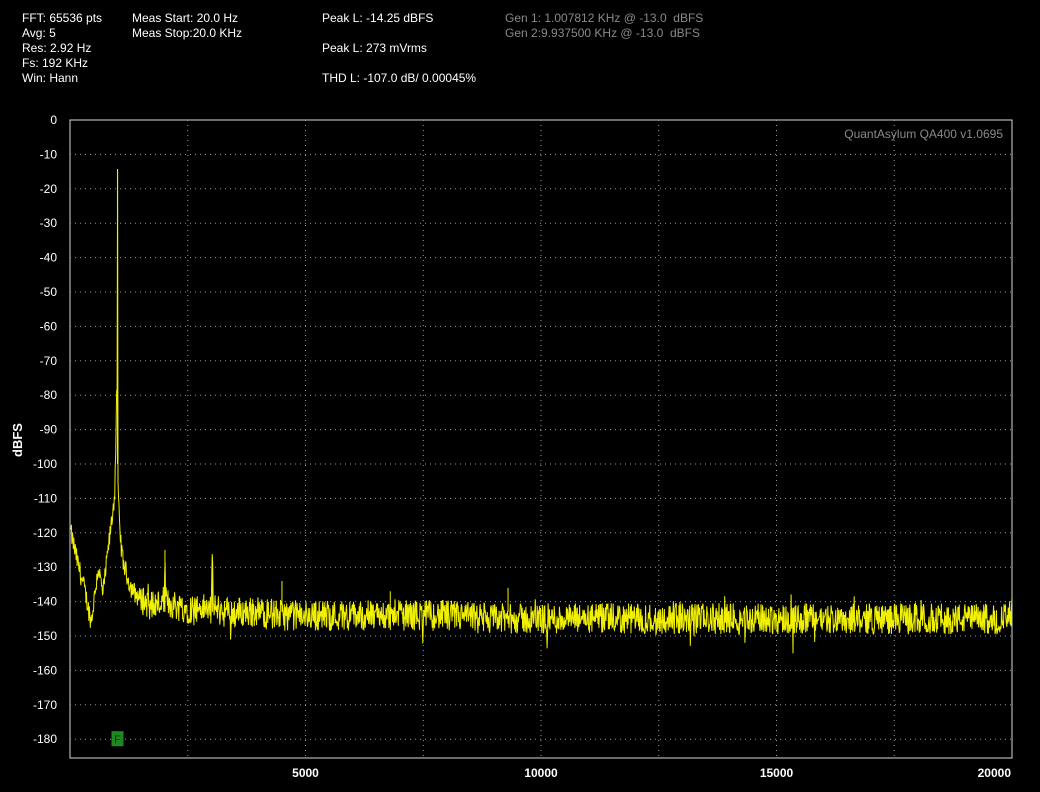  I want to click on fft-size-label: FFT: 65536 pts, so click(62, 18).